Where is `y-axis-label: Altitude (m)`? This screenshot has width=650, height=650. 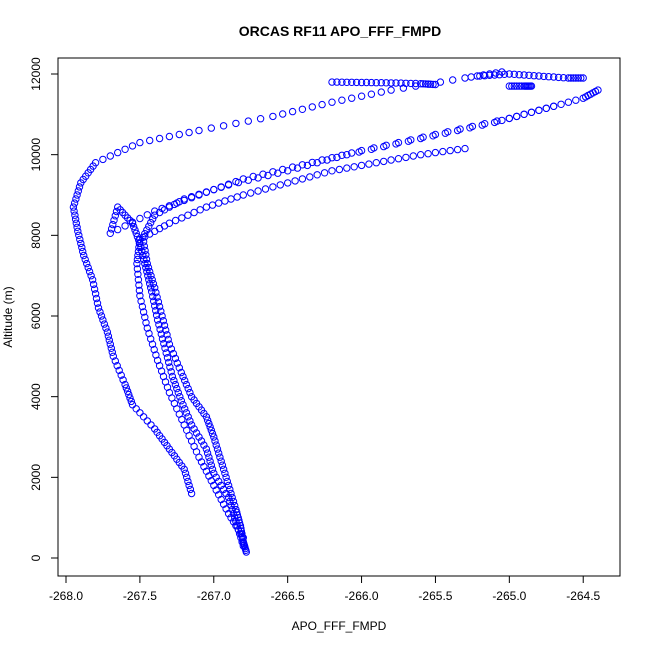 y-axis-label: Altitude (m) is located at coordinates (8, 316).